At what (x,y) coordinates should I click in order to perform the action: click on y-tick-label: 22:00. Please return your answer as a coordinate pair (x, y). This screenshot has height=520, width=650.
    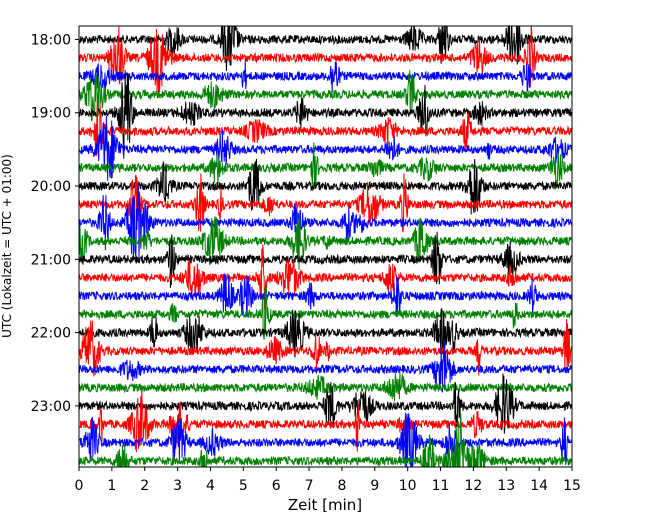
    Looking at the image, I should click on (51, 334).